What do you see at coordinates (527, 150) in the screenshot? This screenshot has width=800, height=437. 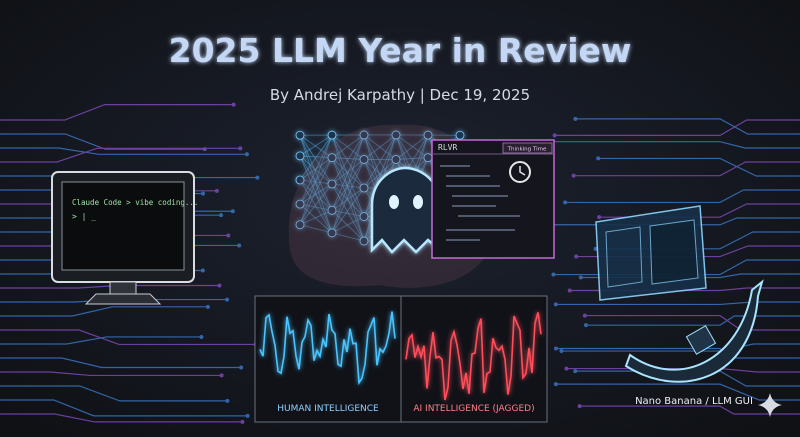 I see `panel-badge: Thinking Time` at bounding box center [527, 150].